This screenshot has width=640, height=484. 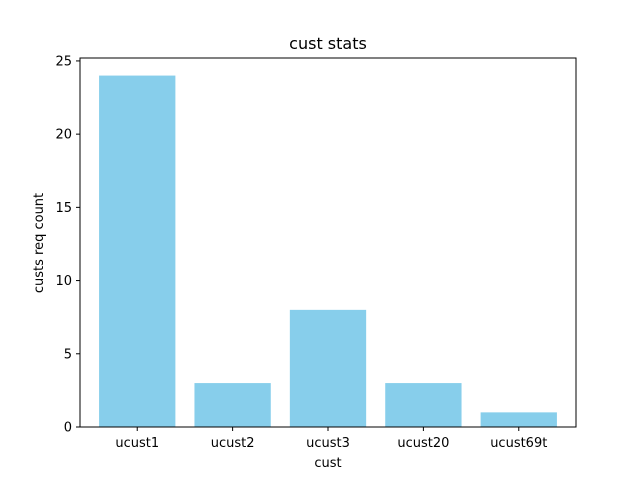 What do you see at coordinates (423, 443) in the screenshot?
I see `x-tick-label-ucust20: ucust20` at bounding box center [423, 443].